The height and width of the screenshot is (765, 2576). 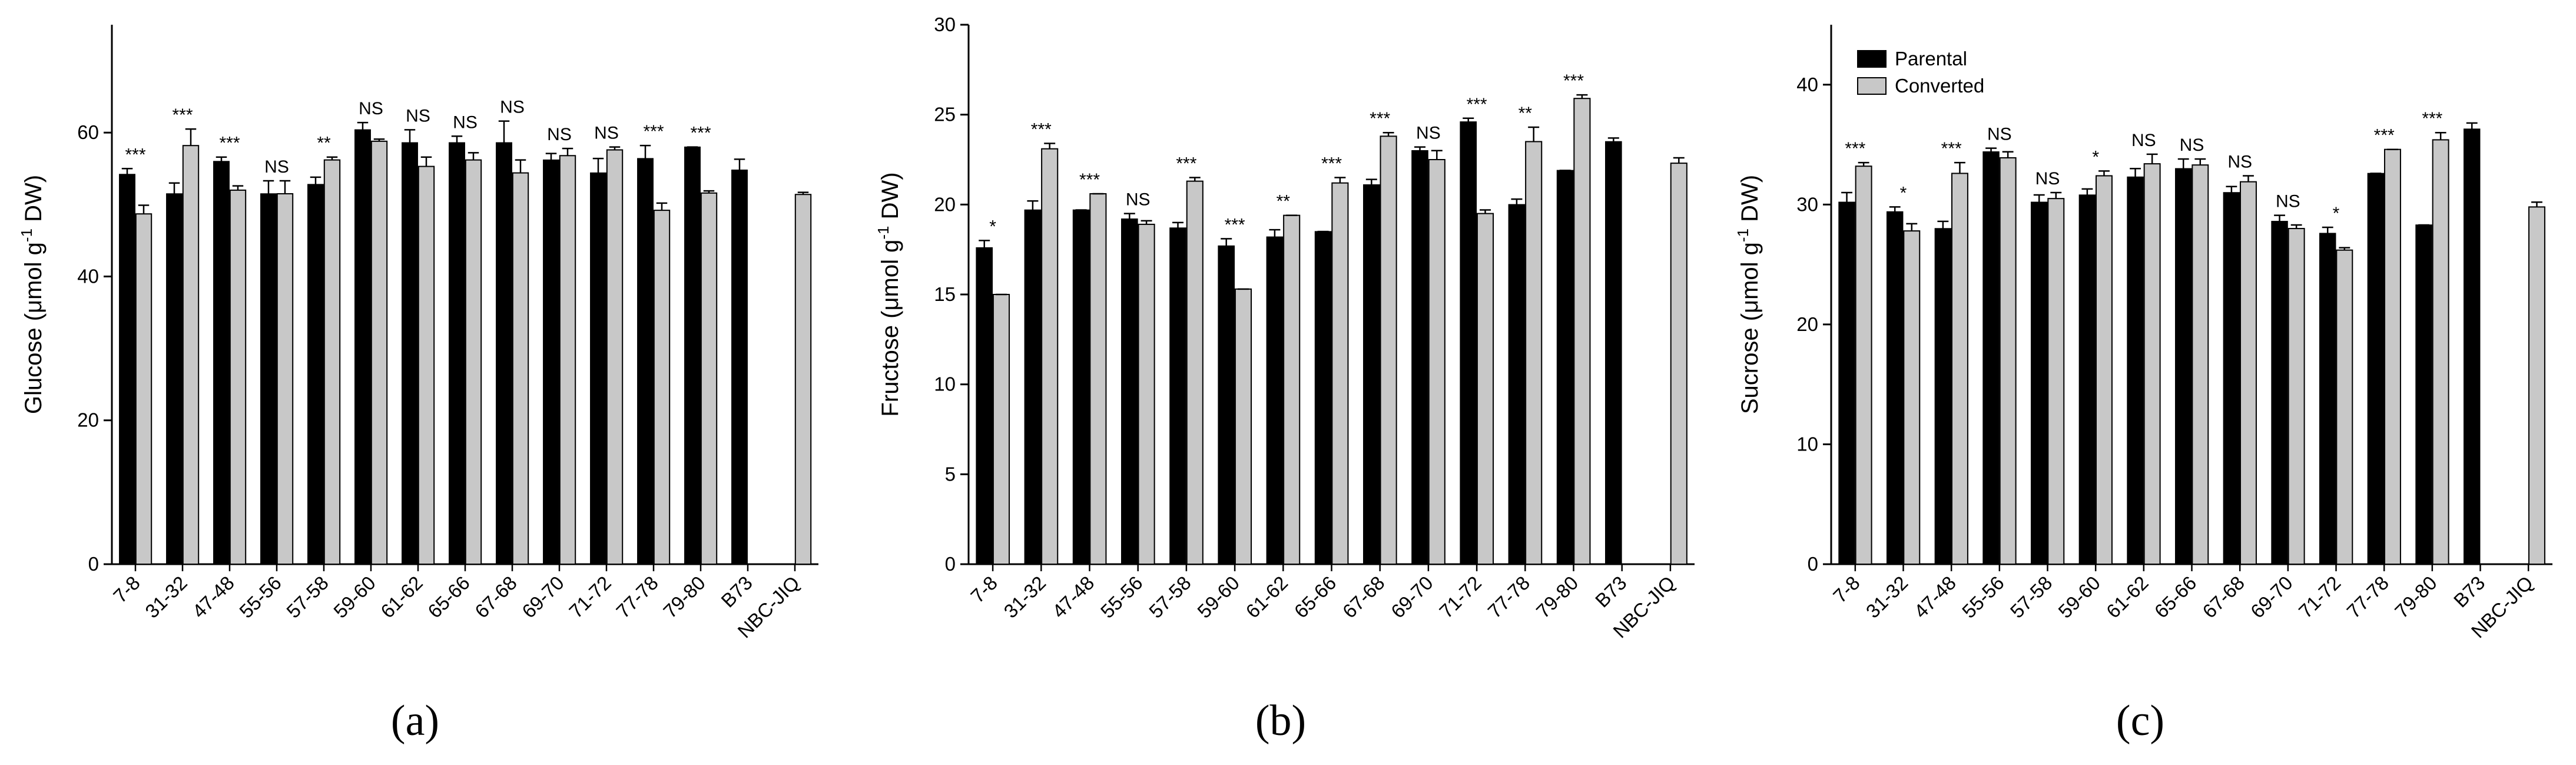 I want to click on legend: Parental Converted, so click(x=1920, y=72).